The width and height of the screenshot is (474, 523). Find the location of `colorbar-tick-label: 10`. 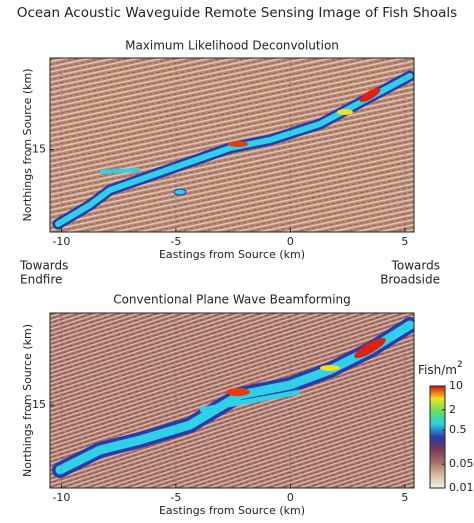

colorbar-tick-label: 10 is located at coordinates (456, 385).